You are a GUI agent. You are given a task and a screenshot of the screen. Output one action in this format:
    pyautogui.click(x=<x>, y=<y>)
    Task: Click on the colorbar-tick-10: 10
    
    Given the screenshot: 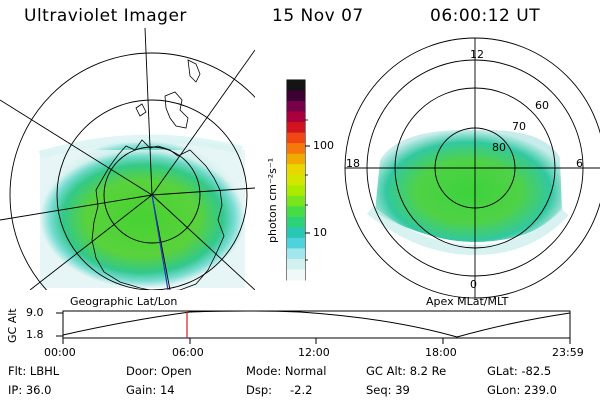 What is the action you would take?
    pyautogui.click(x=320, y=232)
    